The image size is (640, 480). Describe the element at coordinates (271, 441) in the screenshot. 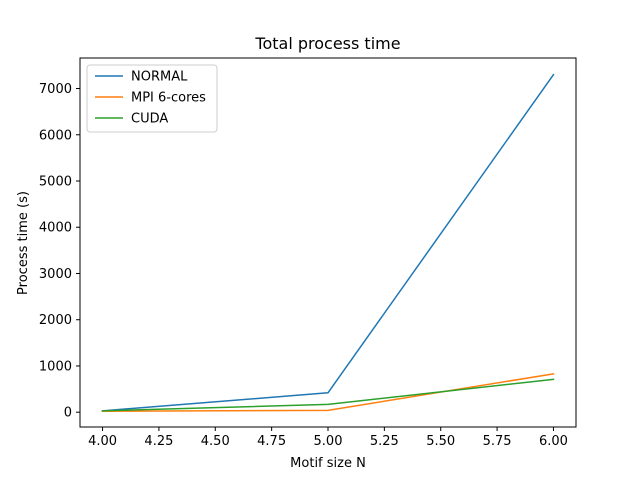

I see `x-tick-label: 4.75` at that location.